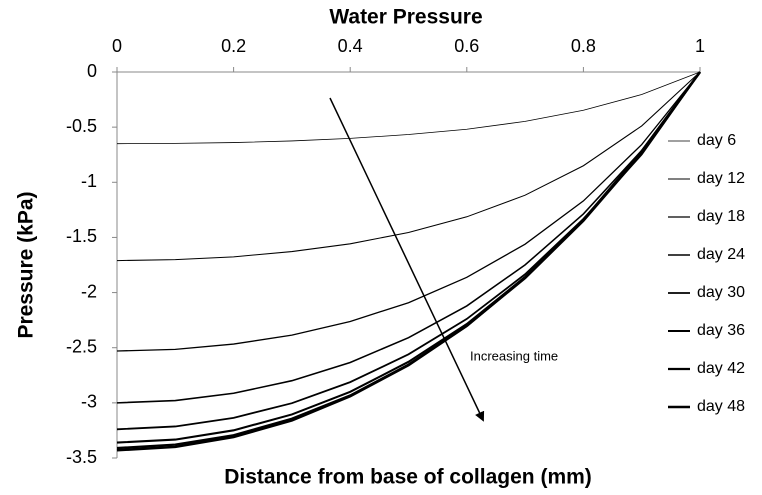  What do you see at coordinates (408, 477) in the screenshot?
I see `x-axis-label: Distance from base of collagen (mm)` at bounding box center [408, 477].